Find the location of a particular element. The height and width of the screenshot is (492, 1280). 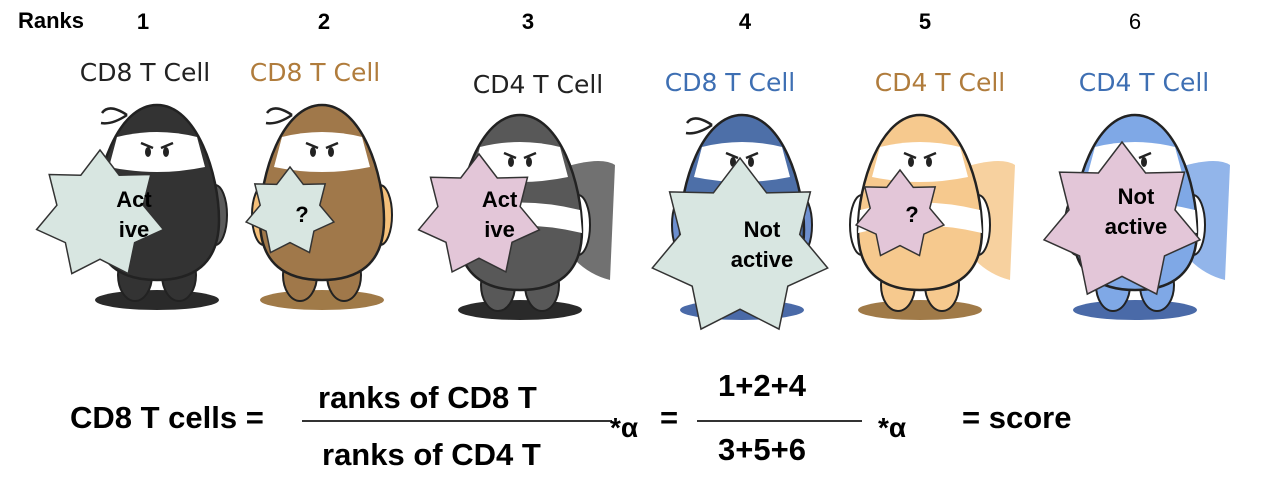

formula-denominator: ranks of CD4 T is located at coordinates (431, 454).